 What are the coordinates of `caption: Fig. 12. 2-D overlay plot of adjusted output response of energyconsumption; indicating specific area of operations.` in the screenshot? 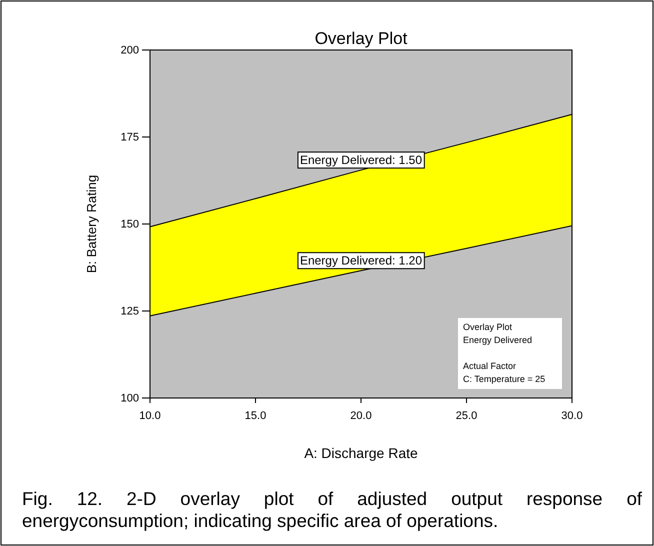 It's located at (332, 510).